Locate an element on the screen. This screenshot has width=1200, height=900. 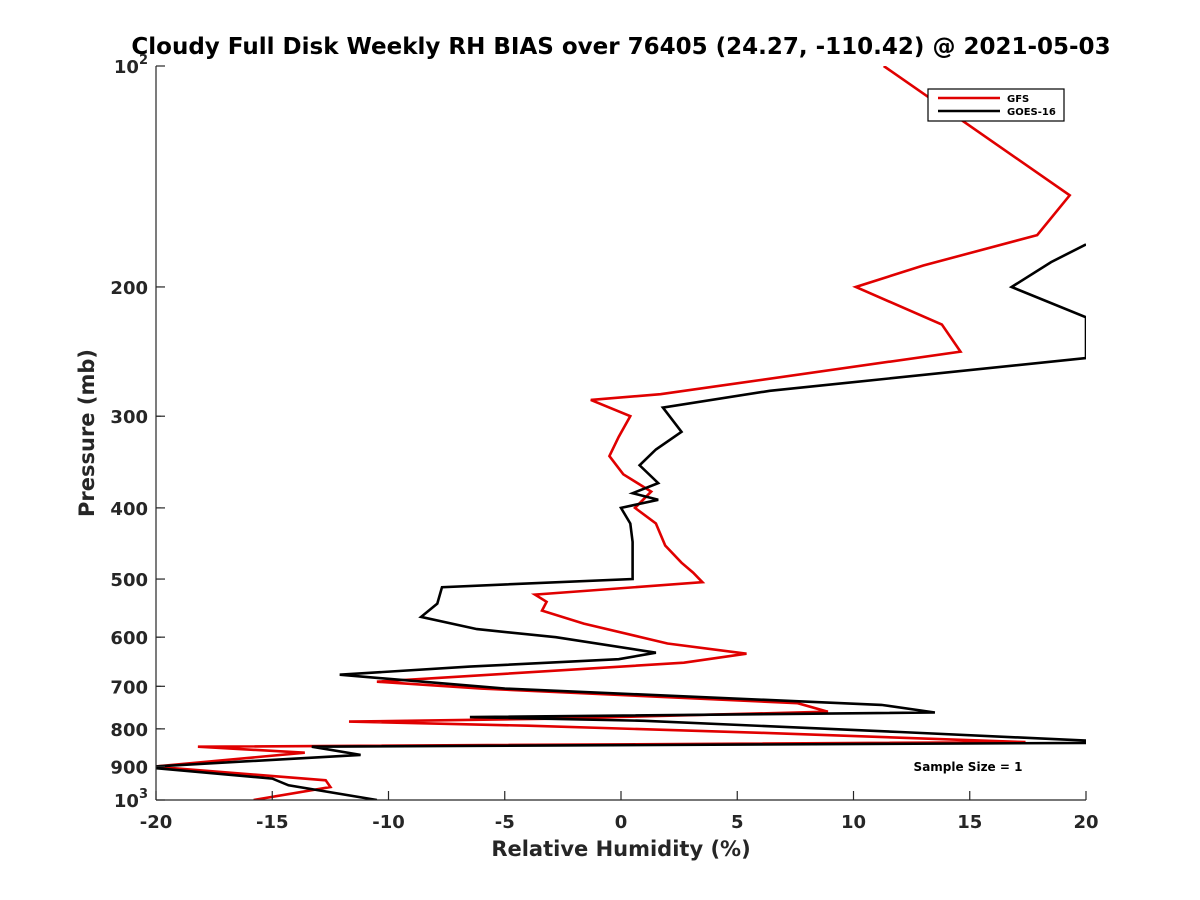
x-tick-label: 15 is located at coordinates (969, 822).